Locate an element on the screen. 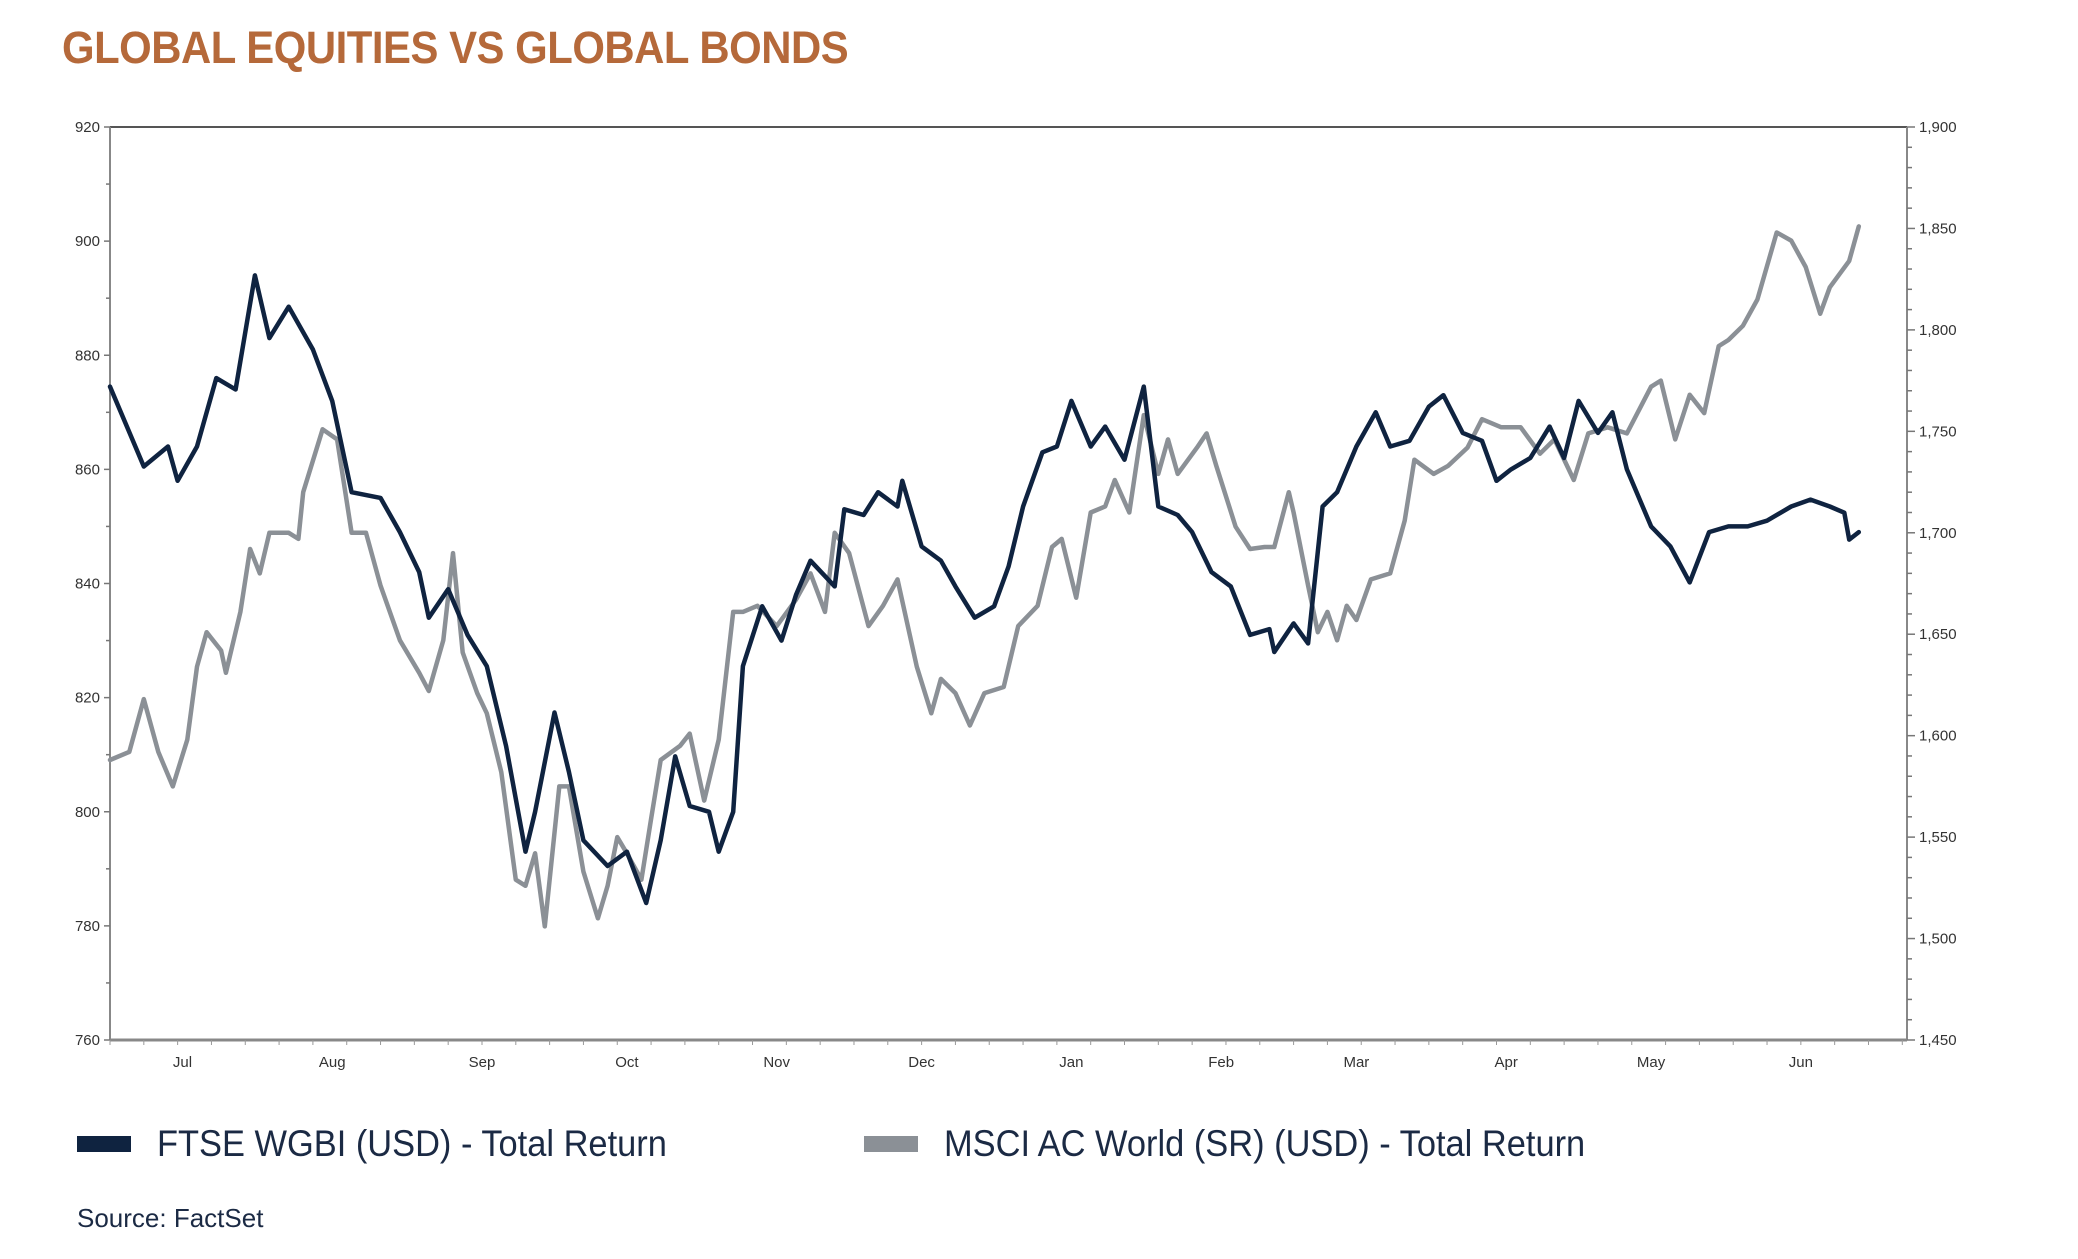  left-tick-label: 920 is located at coordinates (87, 127).